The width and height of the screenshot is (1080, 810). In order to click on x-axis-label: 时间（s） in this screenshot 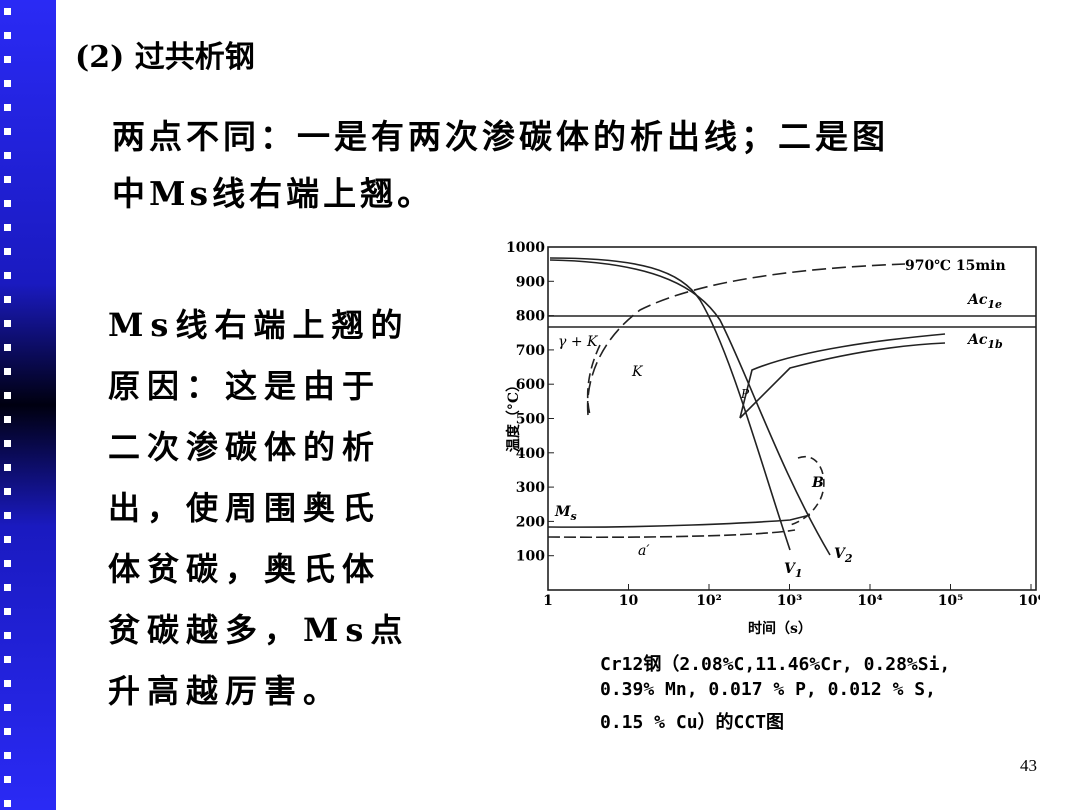, I will do `click(780, 628)`.